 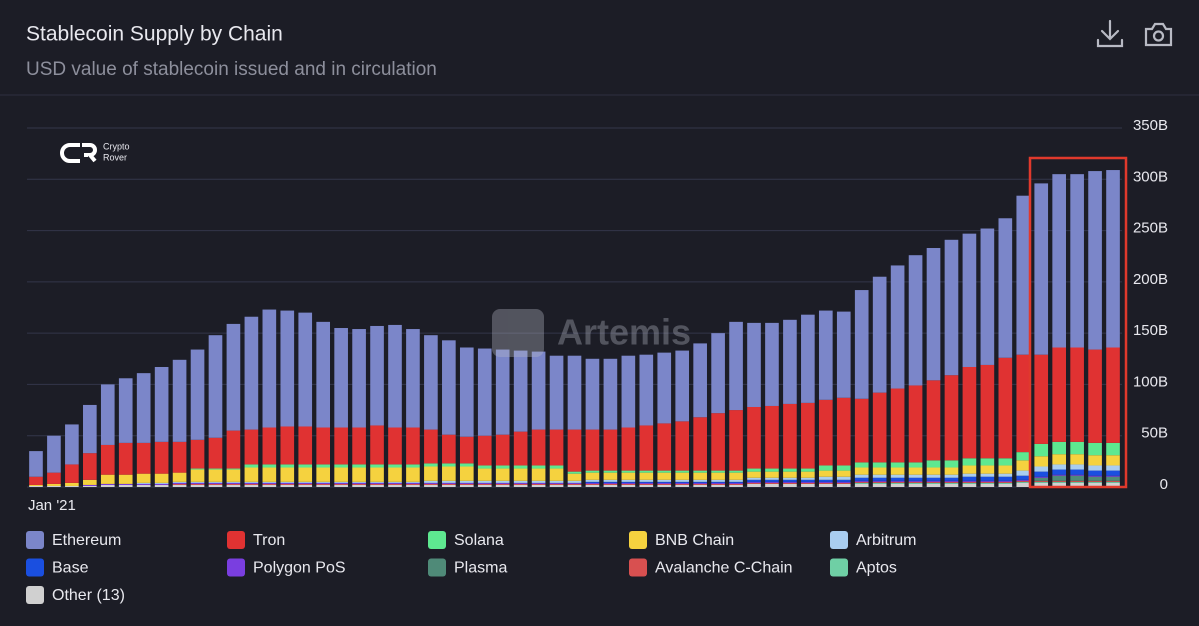 What do you see at coordinates (466, 540) in the screenshot?
I see `legend-item: Solana` at bounding box center [466, 540].